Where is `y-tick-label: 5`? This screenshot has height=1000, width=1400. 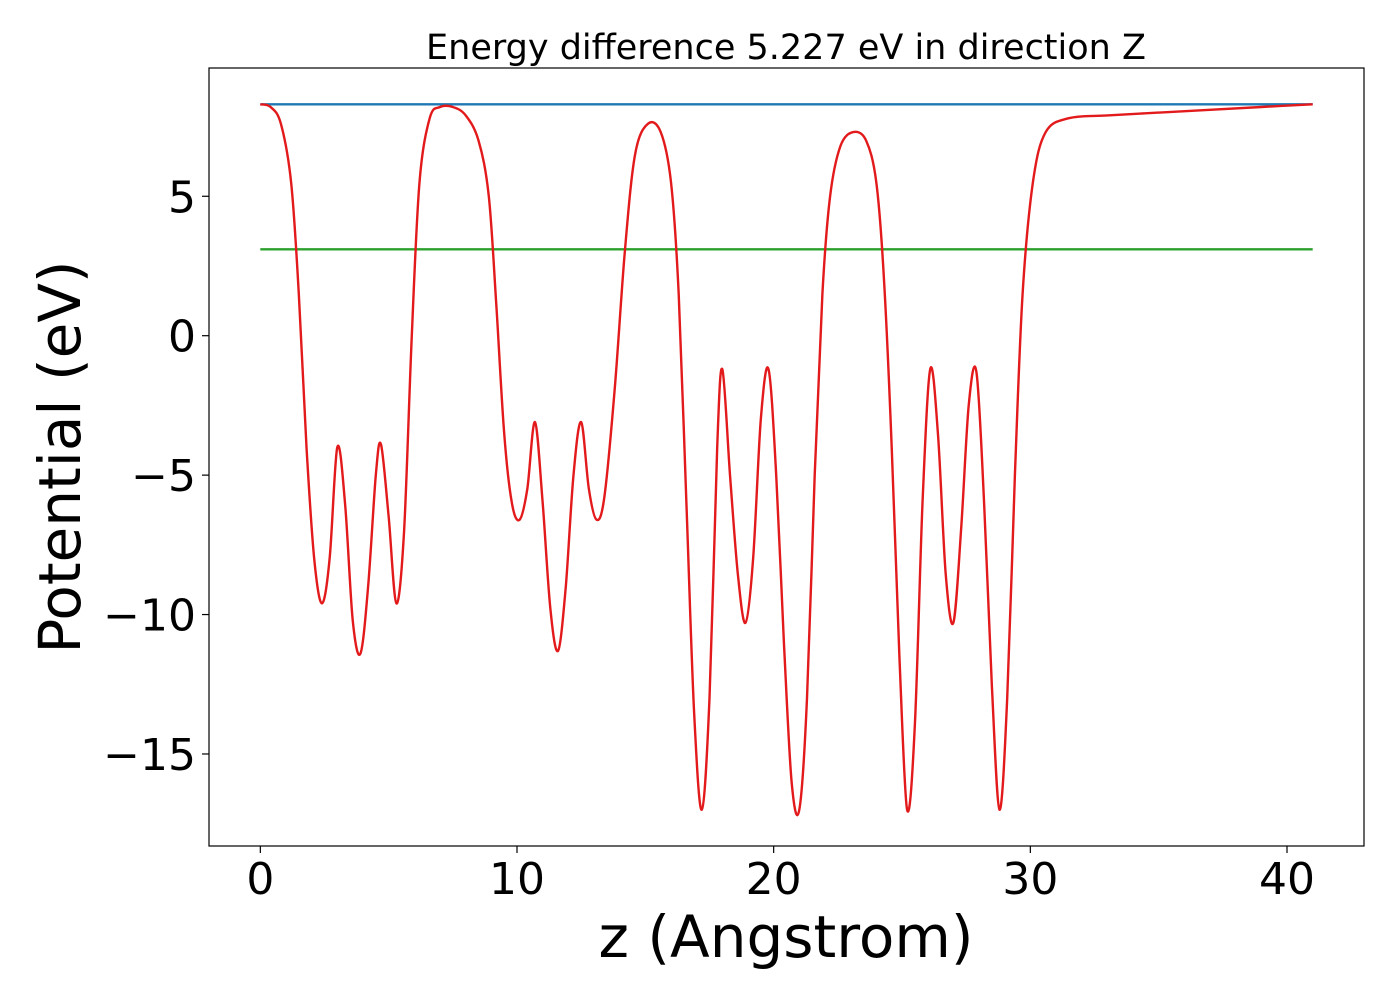
y-tick-label: 5 is located at coordinates (182, 197).